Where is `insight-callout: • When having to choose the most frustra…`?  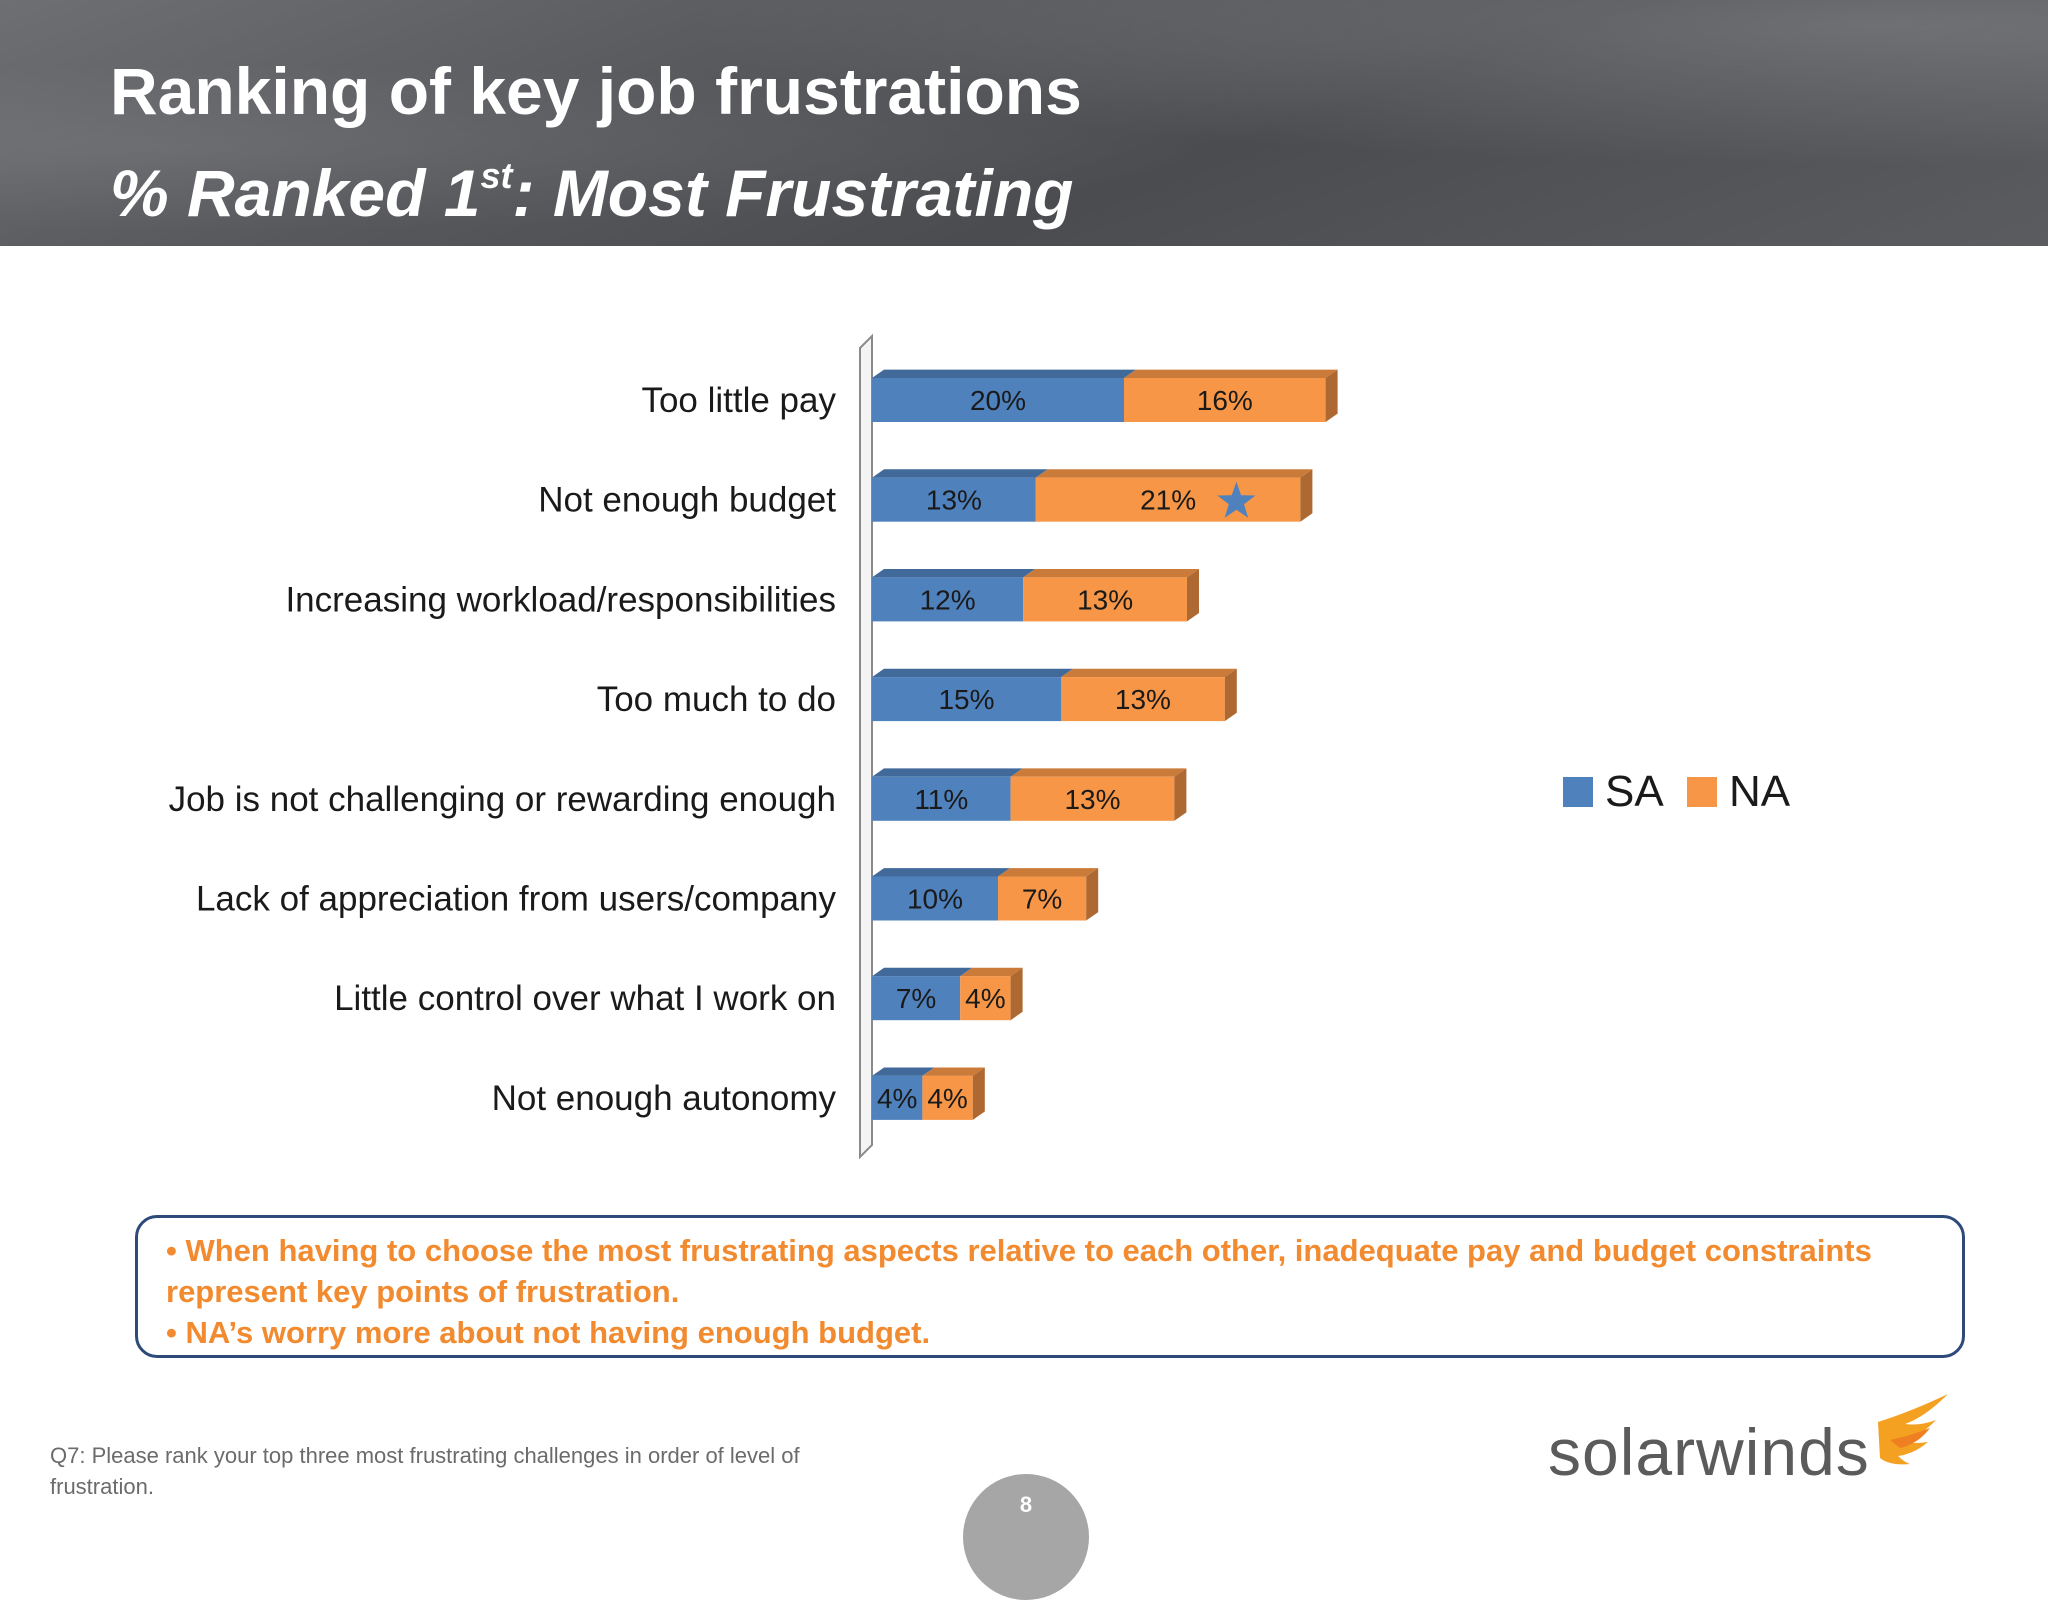
insight-callout: • When having to choose the most frustra… is located at coordinates (1050, 1286).